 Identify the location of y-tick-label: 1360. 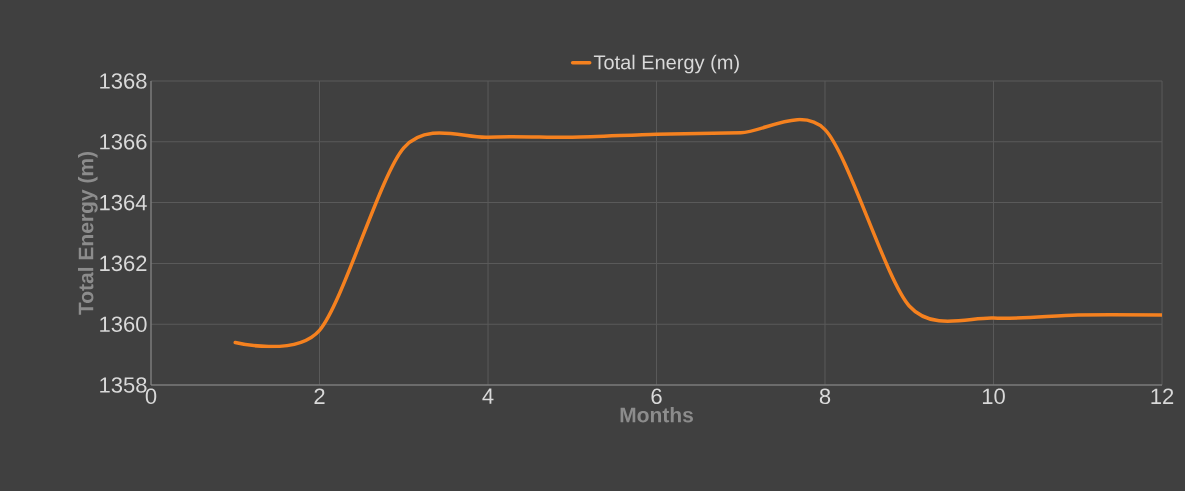
(123, 324).